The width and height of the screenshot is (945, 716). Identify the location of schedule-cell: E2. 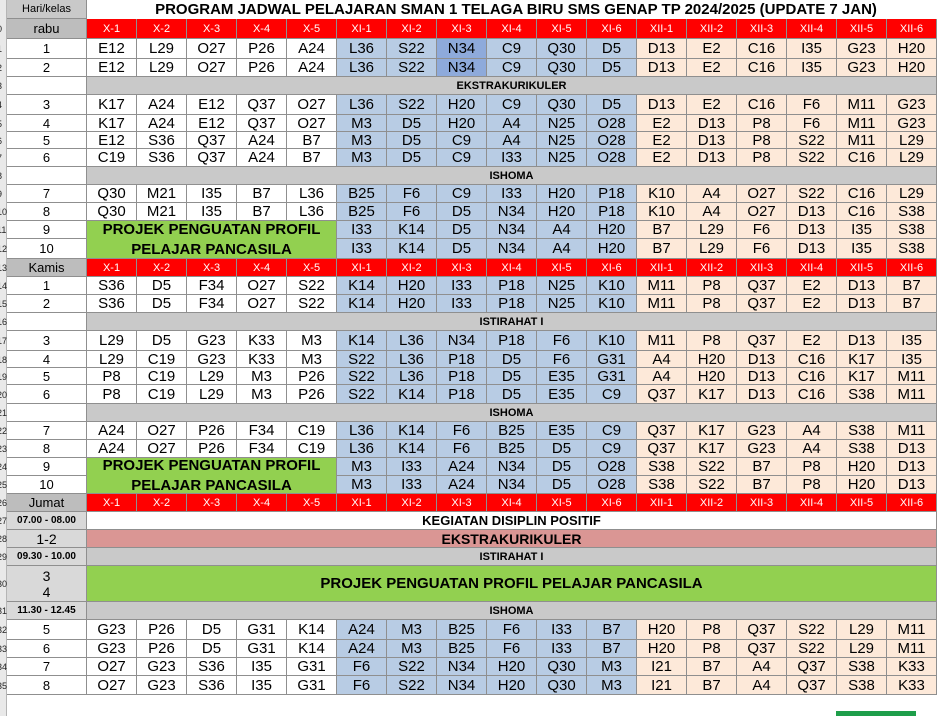
(712, 105).